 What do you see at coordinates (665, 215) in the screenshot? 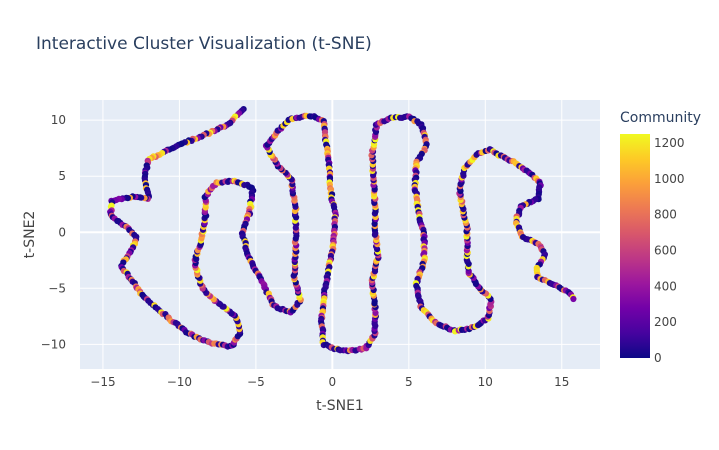
I see `colorbar-tick-label: 800` at bounding box center [665, 215].